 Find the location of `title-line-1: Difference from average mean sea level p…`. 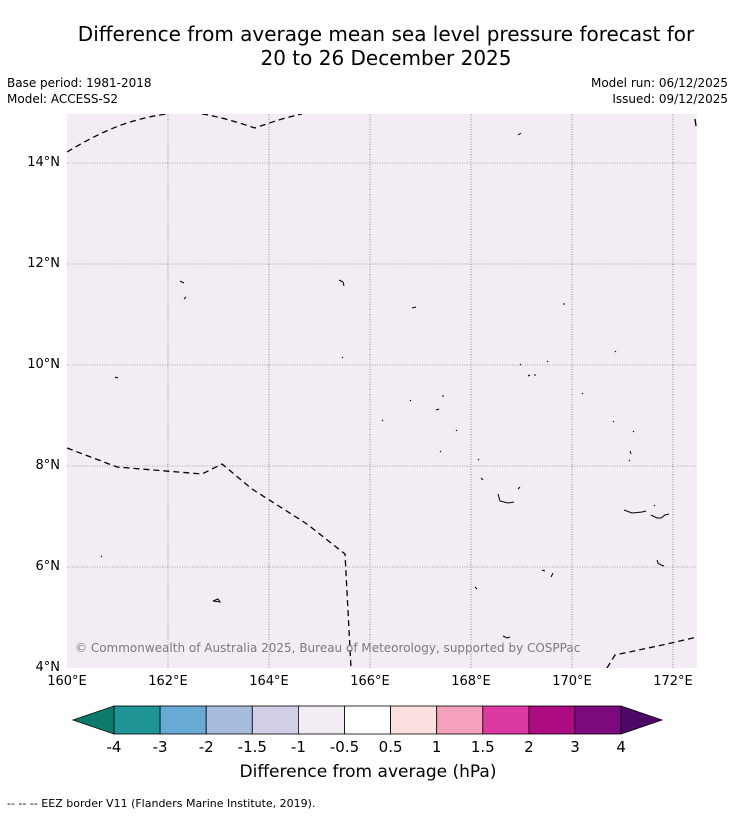

title-line-1: Difference from average mean sea level p… is located at coordinates (386, 34).